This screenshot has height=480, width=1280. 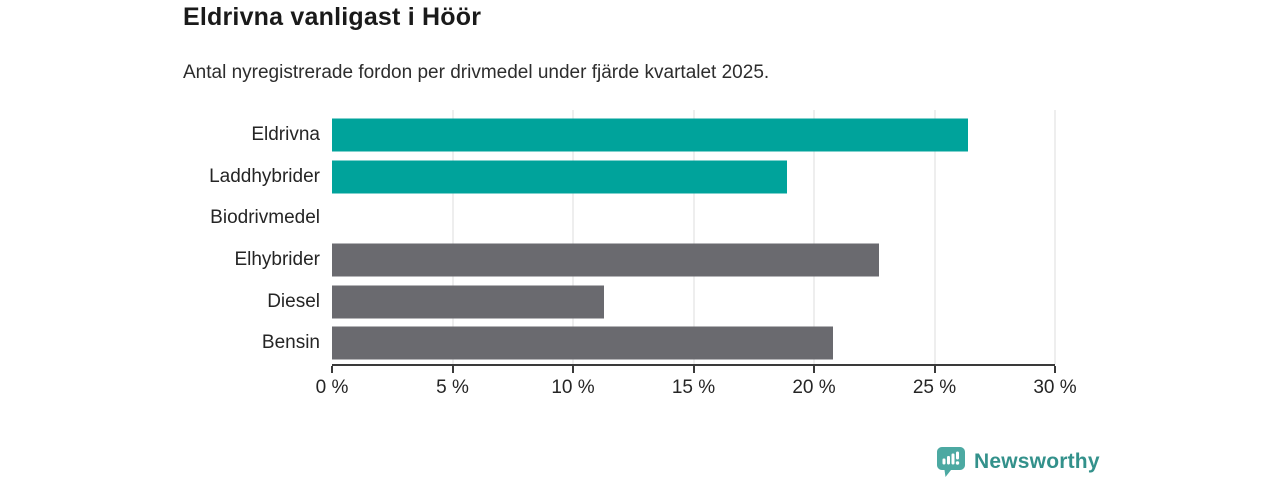 I want to click on x-tick-label-20: 20 %, so click(x=814, y=387).